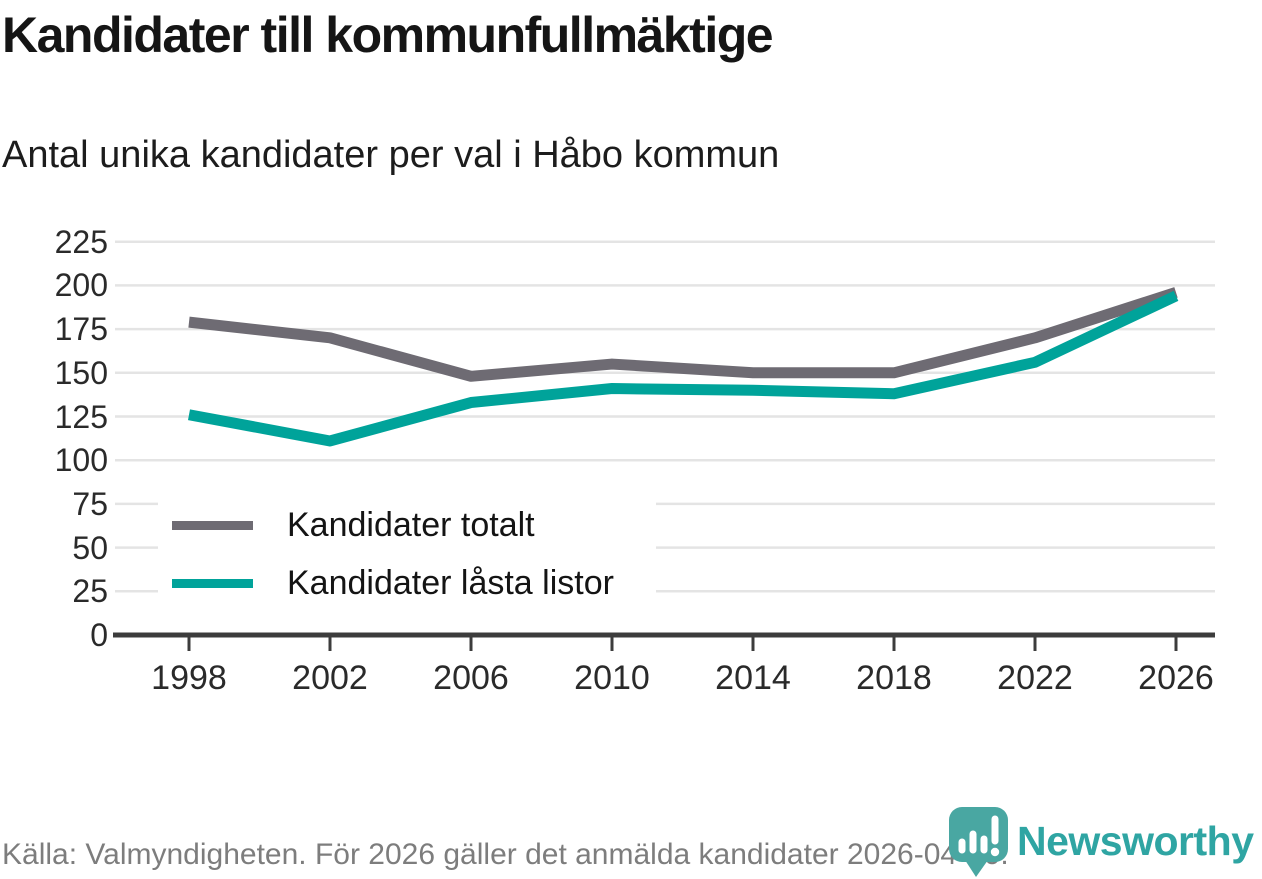 The width and height of the screenshot is (1262, 879). I want to click on legend-swatch-locked, so click(212, 583).